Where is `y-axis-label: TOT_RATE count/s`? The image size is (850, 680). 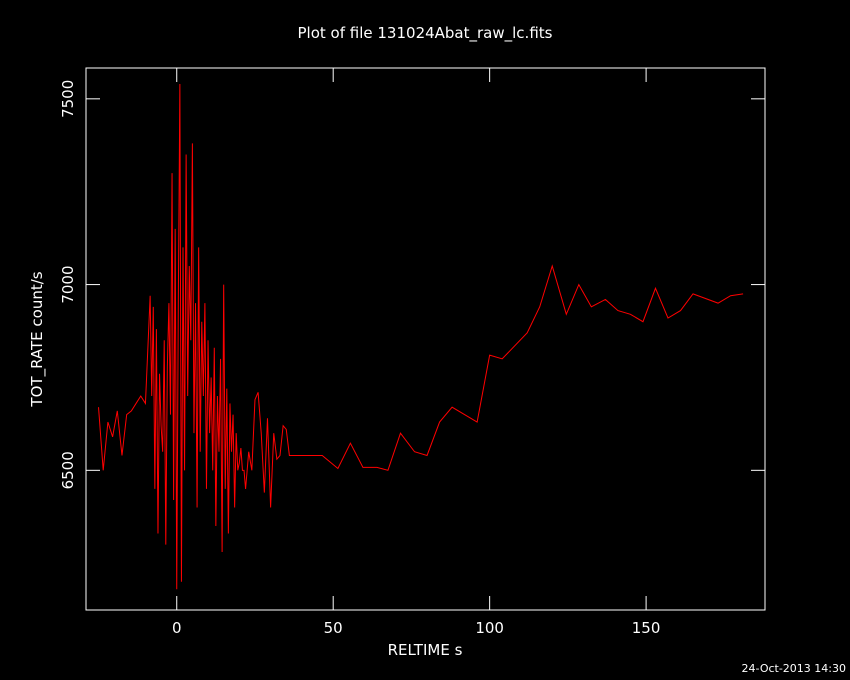 y-axis-label: TOT_RATE count/s is located at coordinates (37, 339).